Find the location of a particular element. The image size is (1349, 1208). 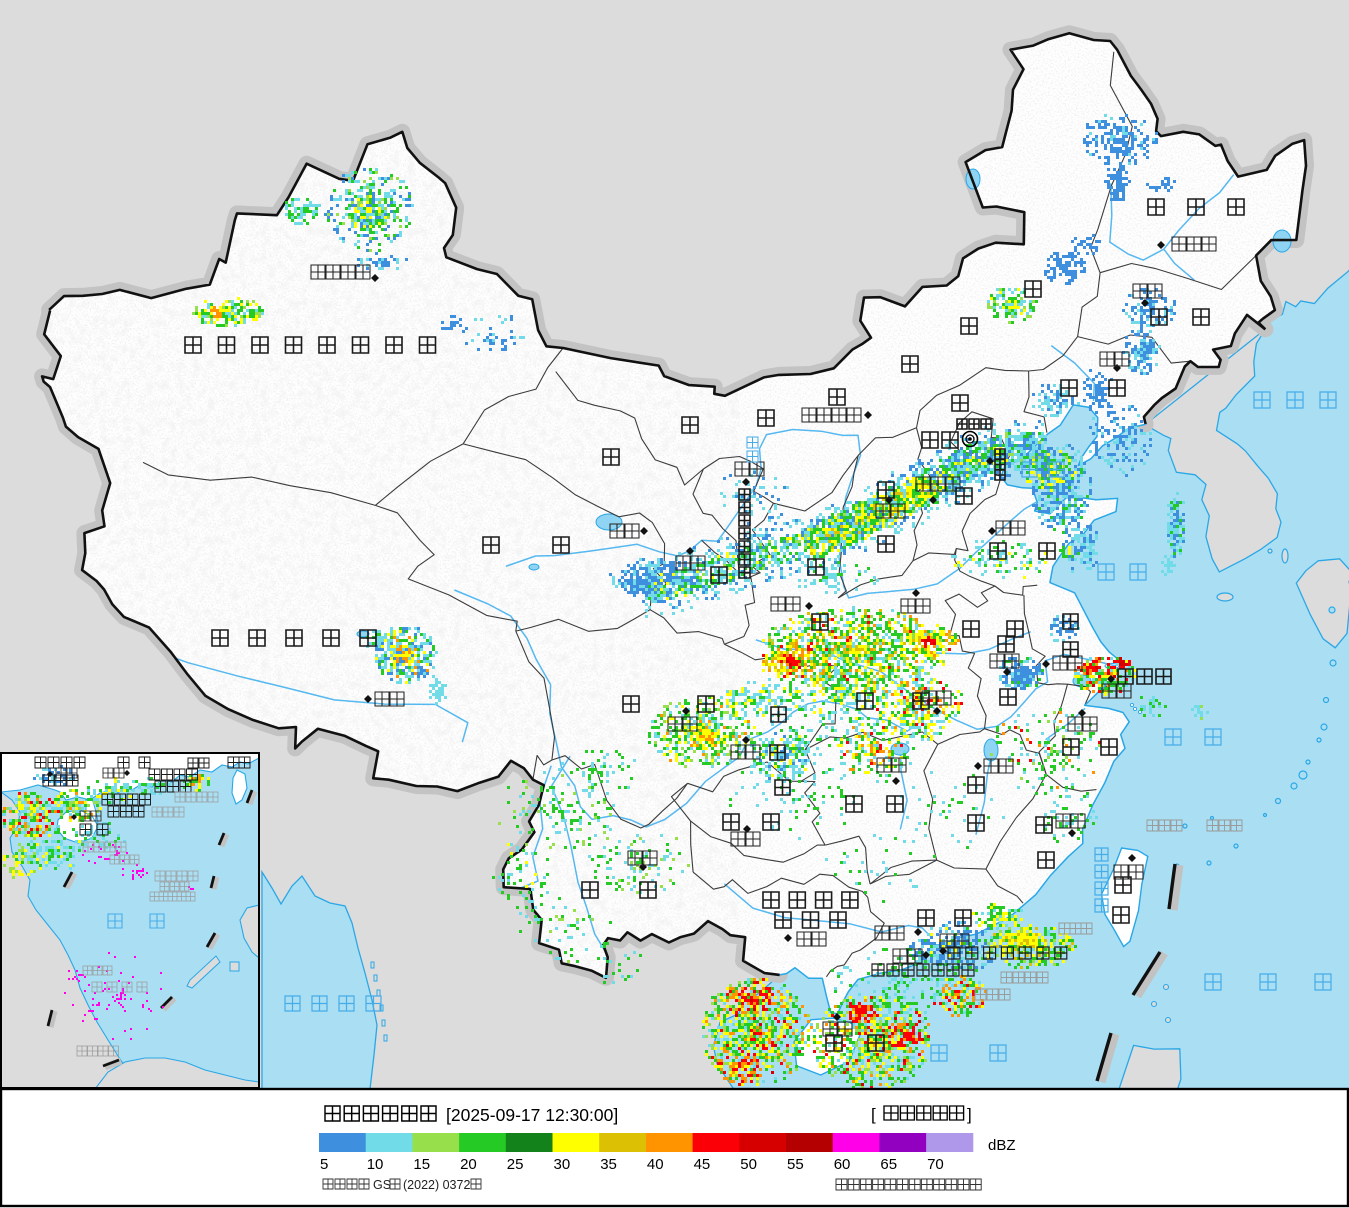

svg-text: 20 is located at coordinates (468, 1164).